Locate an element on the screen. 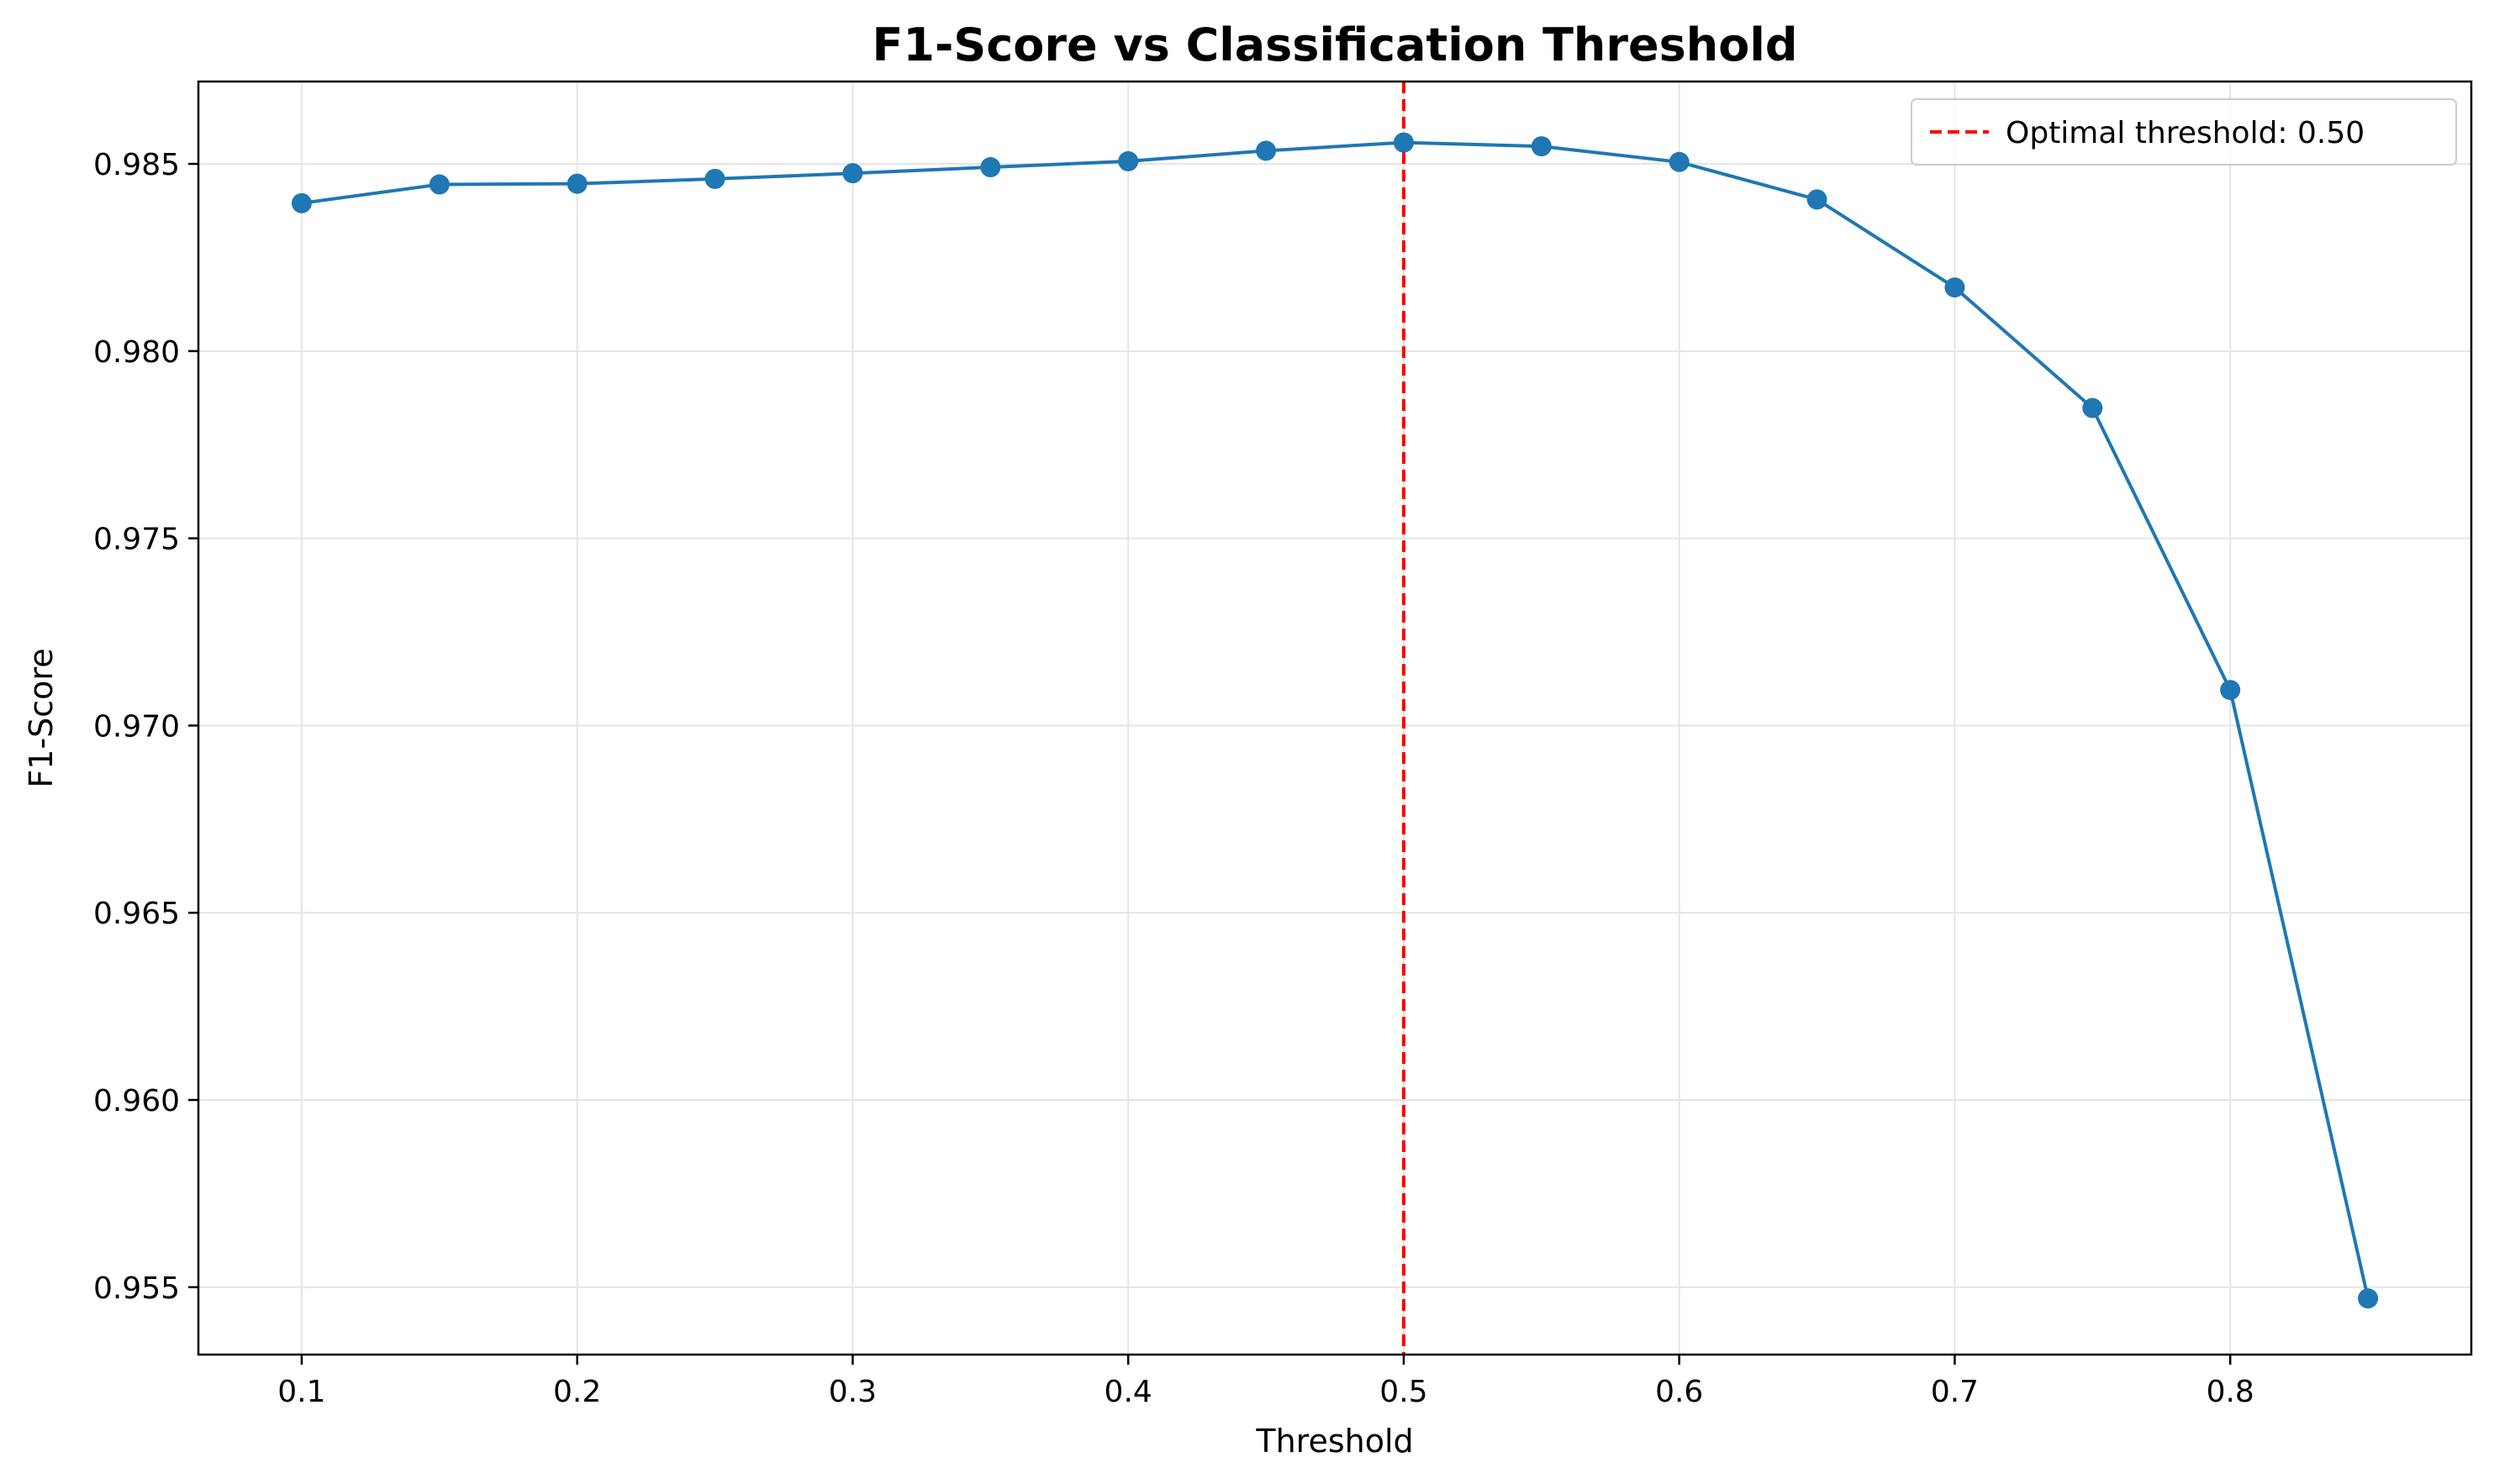 The height and width of the screenshot is (1484, 2494). y-tick-label: 0.965 is located at coordinates (136, 914).